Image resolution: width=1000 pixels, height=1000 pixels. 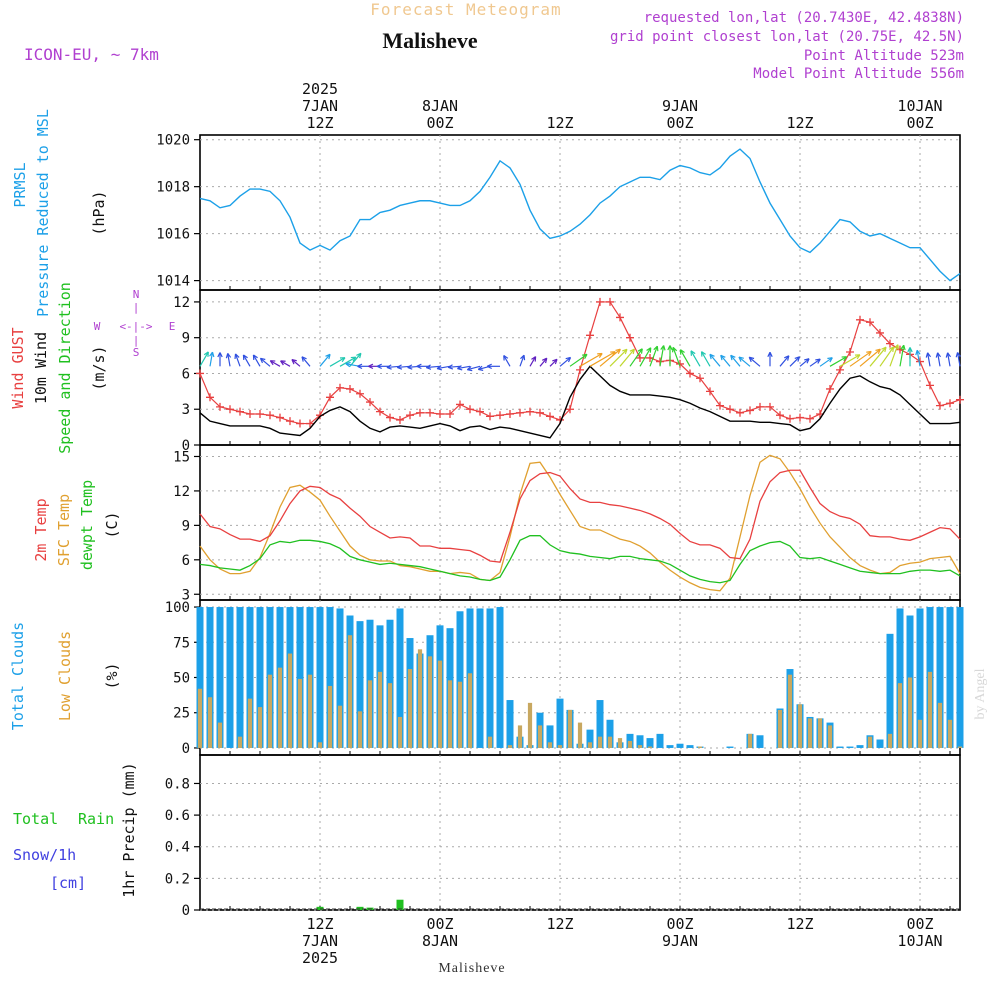 I want to click on precip-axis-label: 1hr Precip (mm), so click(x=129, y=829).